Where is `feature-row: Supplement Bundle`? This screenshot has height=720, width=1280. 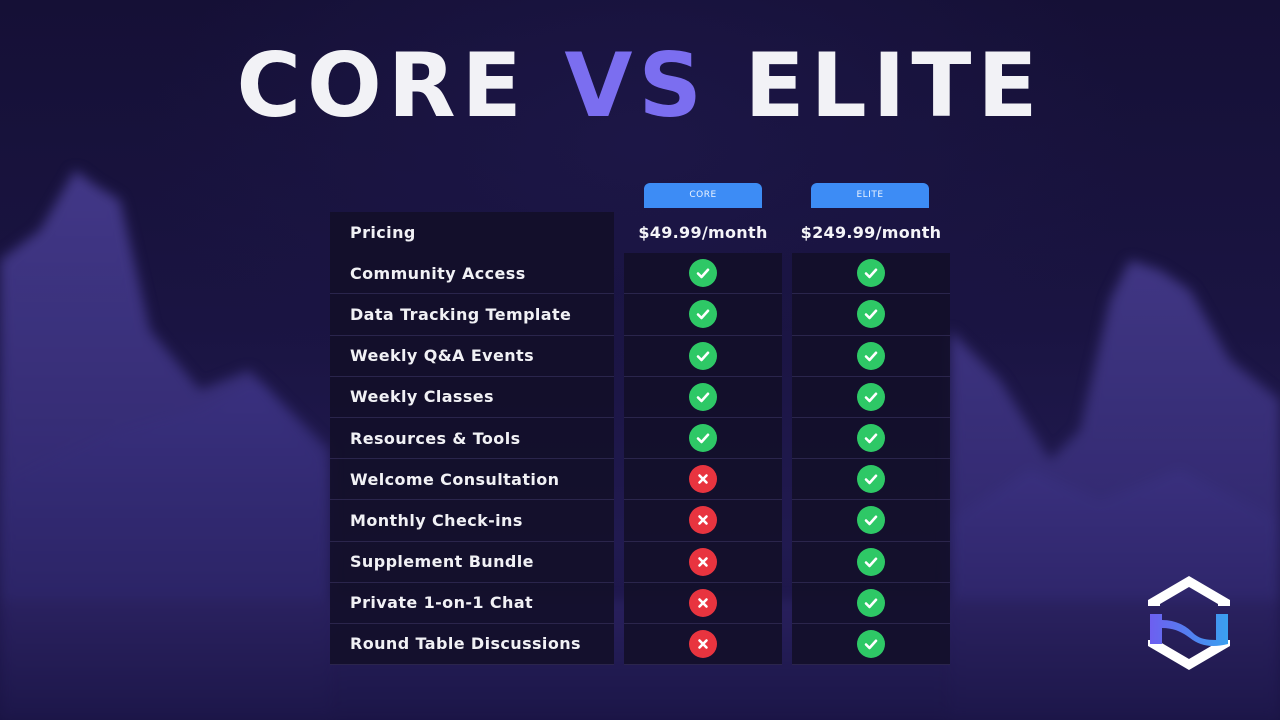
feature-row: Supplement Bundle is located at coordinates (640, 562).